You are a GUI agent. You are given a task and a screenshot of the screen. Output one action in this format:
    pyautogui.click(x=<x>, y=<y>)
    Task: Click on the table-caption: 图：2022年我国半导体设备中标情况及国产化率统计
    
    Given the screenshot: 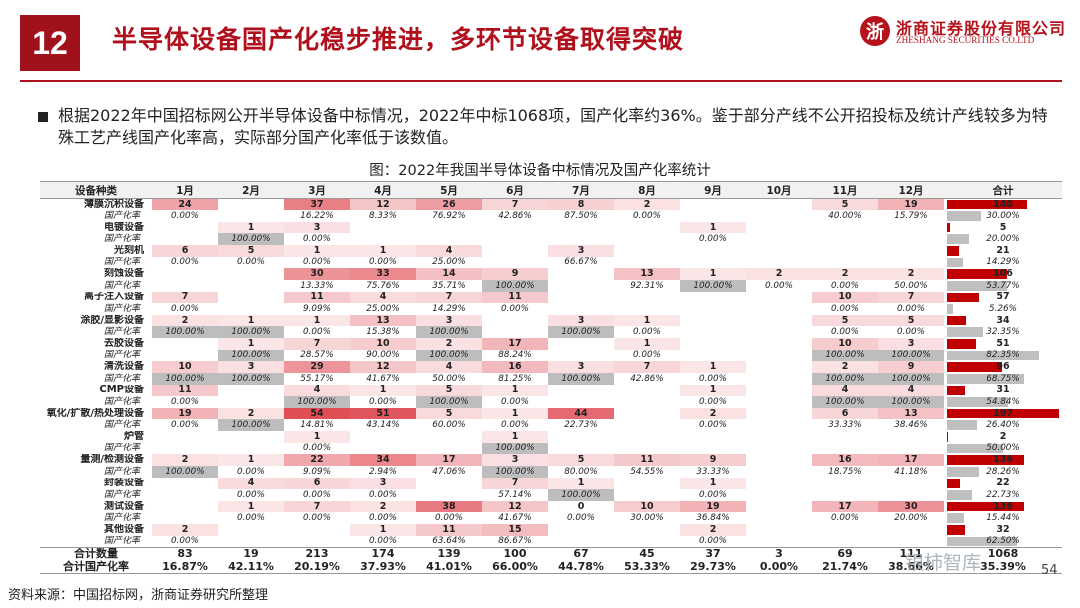 What is the action you would take?
    pyautogui.click(x=540, y=171)
    